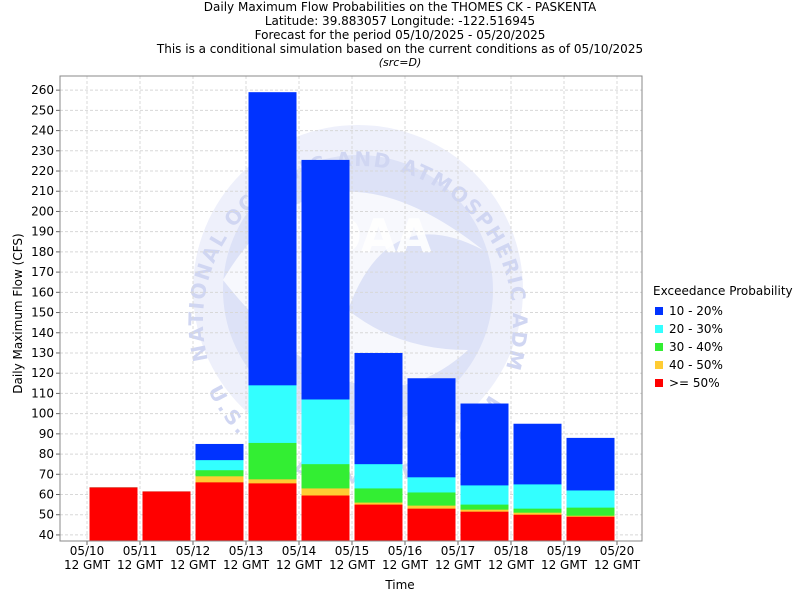 Image resolution: width=800 pixels, height=600 pixels. What do you see at coordinates (42, 191) in the screenshot?
I see `y-tick-label: 210` at bounding box center [42, 191].